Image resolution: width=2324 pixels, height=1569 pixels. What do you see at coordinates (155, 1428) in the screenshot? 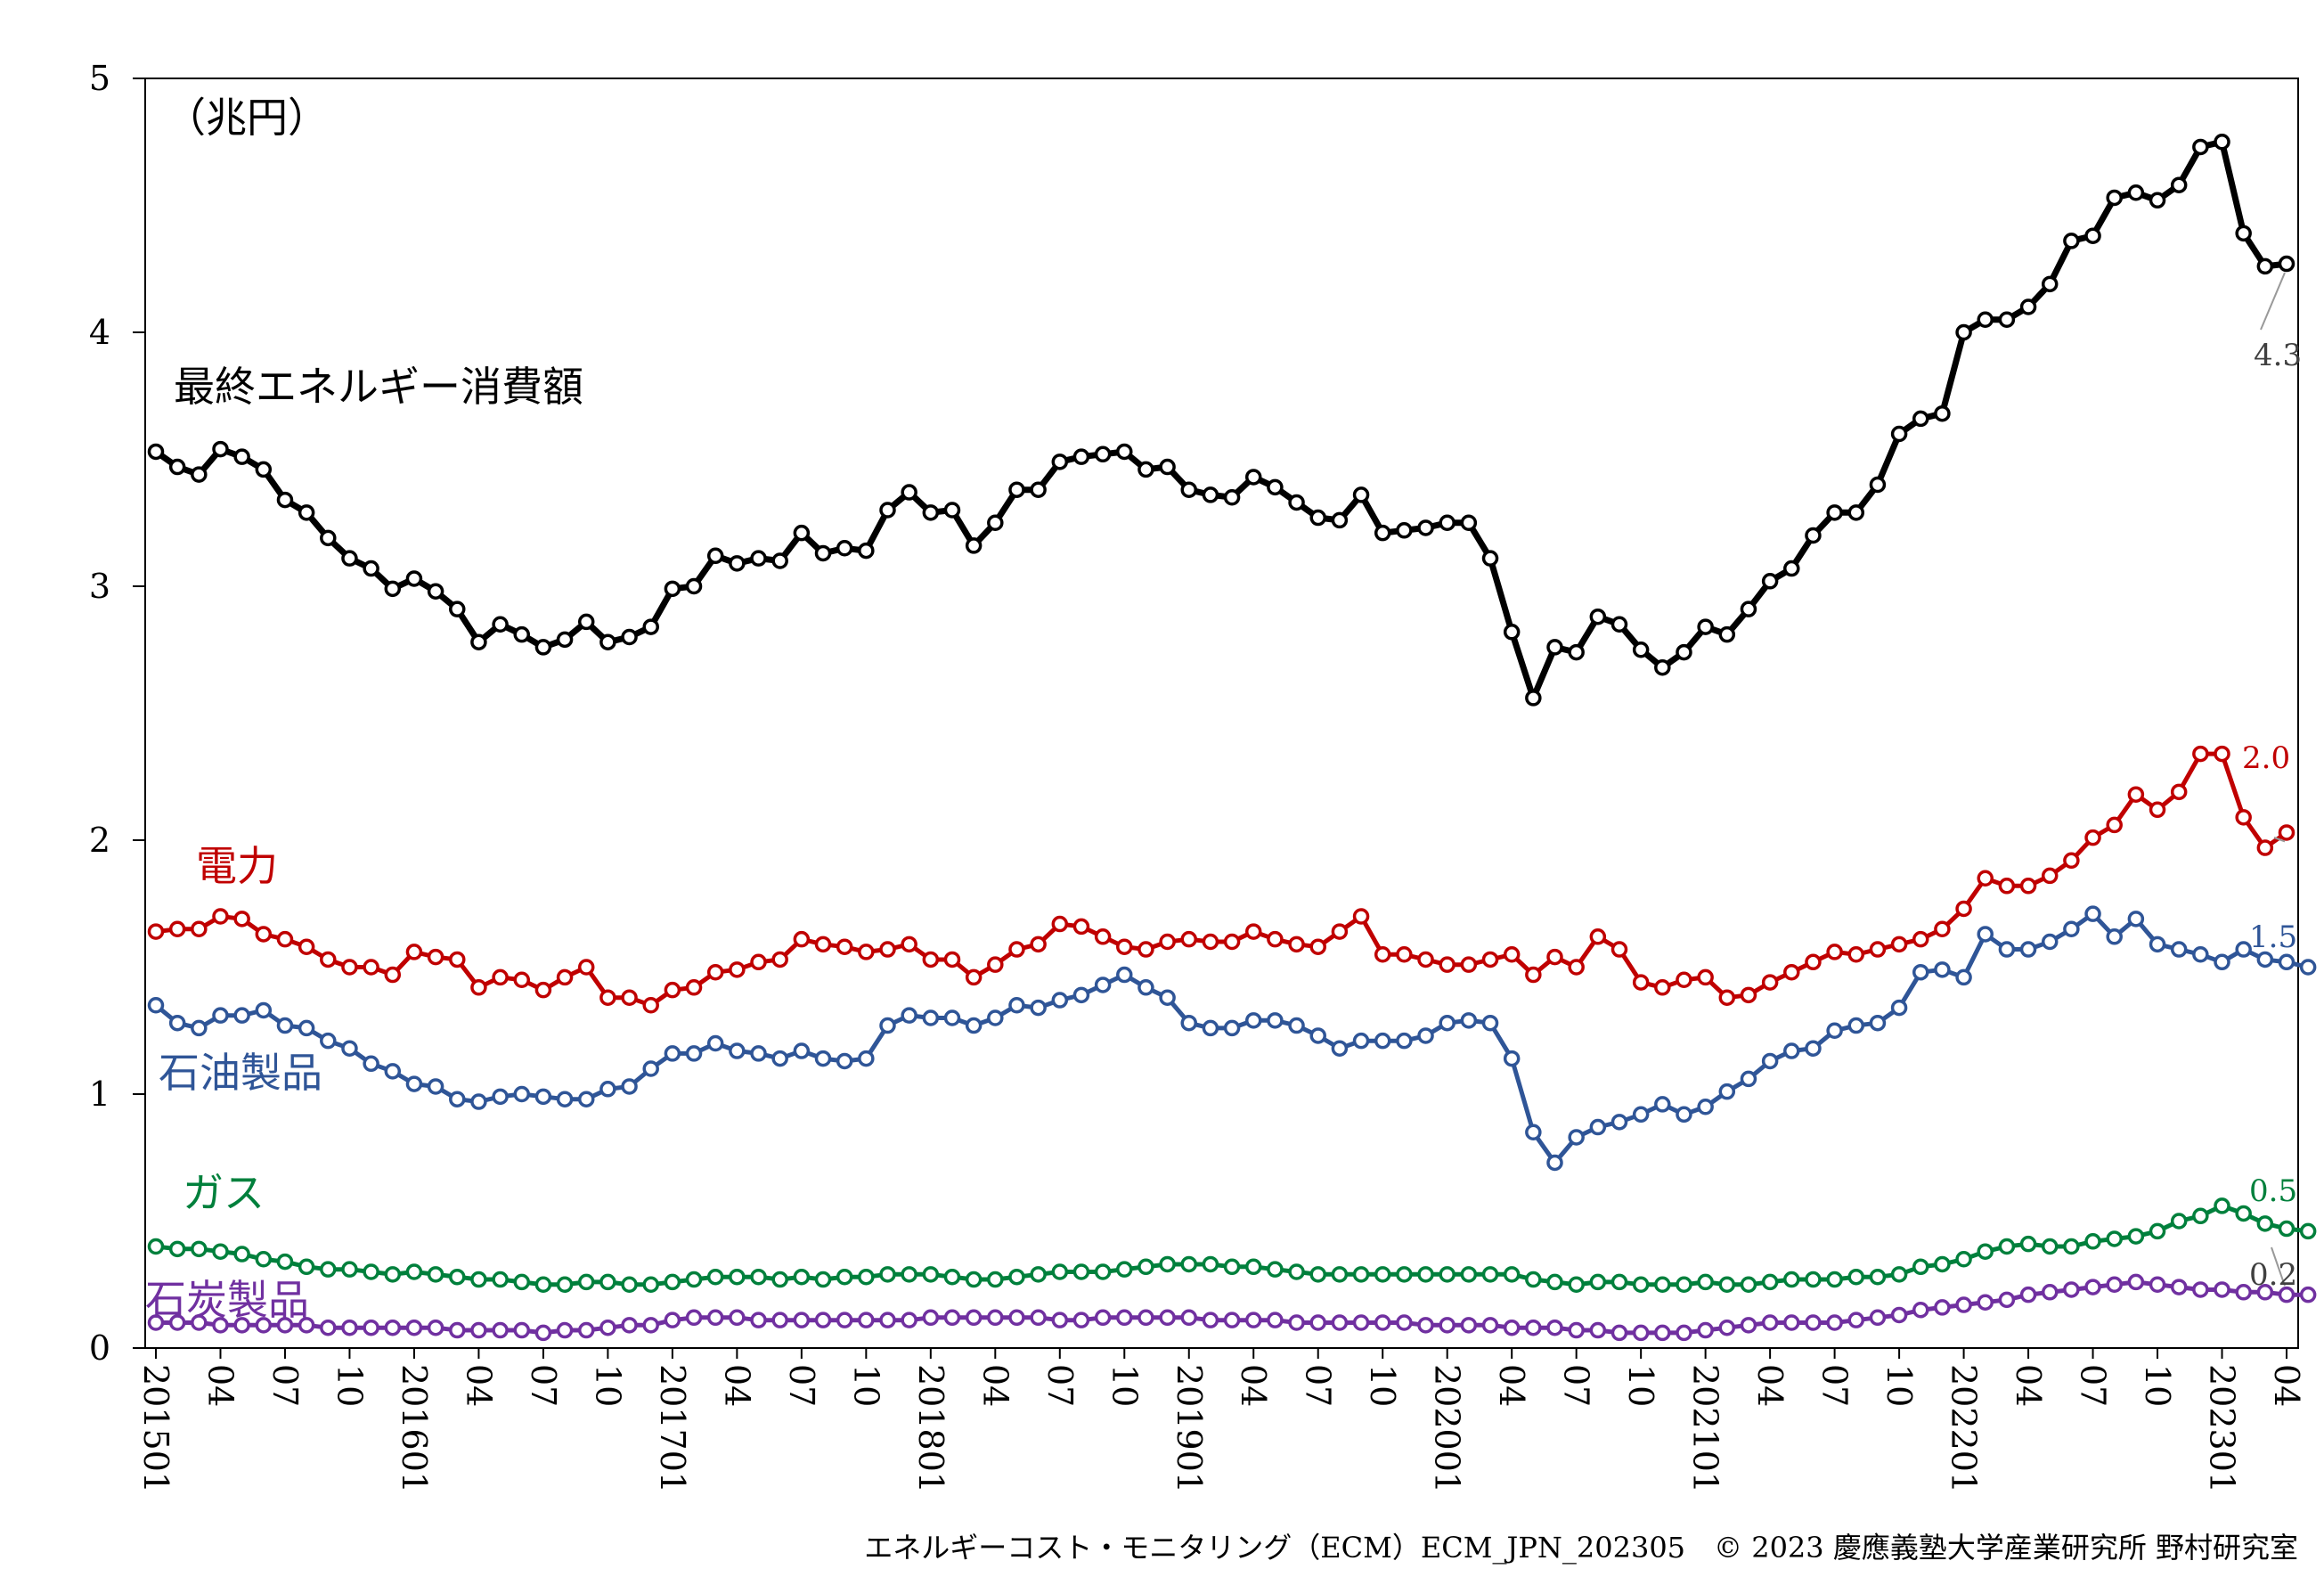
I see `x-tick-label: 201501` at bounding box center [155, 1428].